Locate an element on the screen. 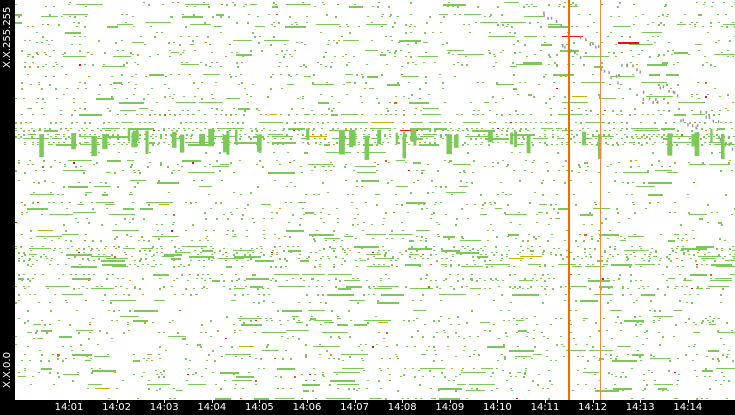  time-marker-secondary is located at coordinates (600, 200).